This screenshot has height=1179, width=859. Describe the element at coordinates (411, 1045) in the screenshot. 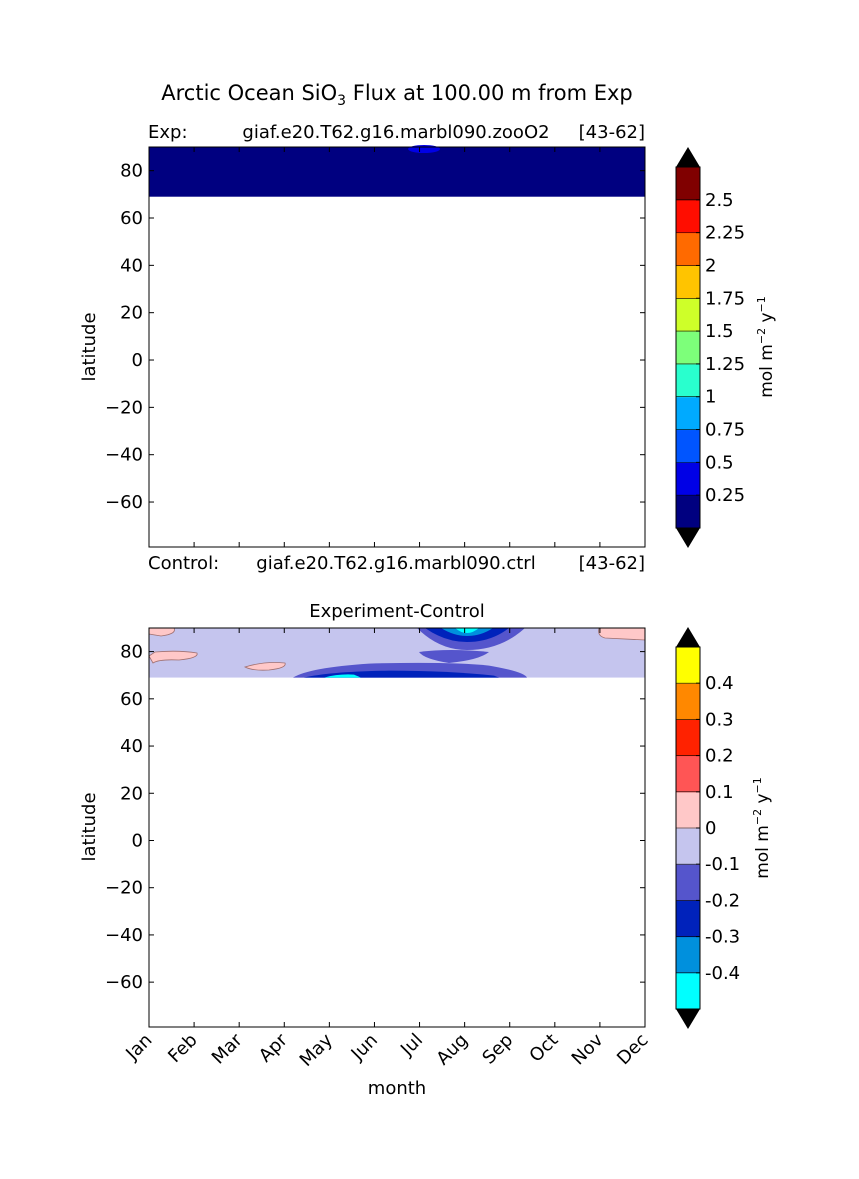

I see `diff-xtick-label: Jul` at that location.